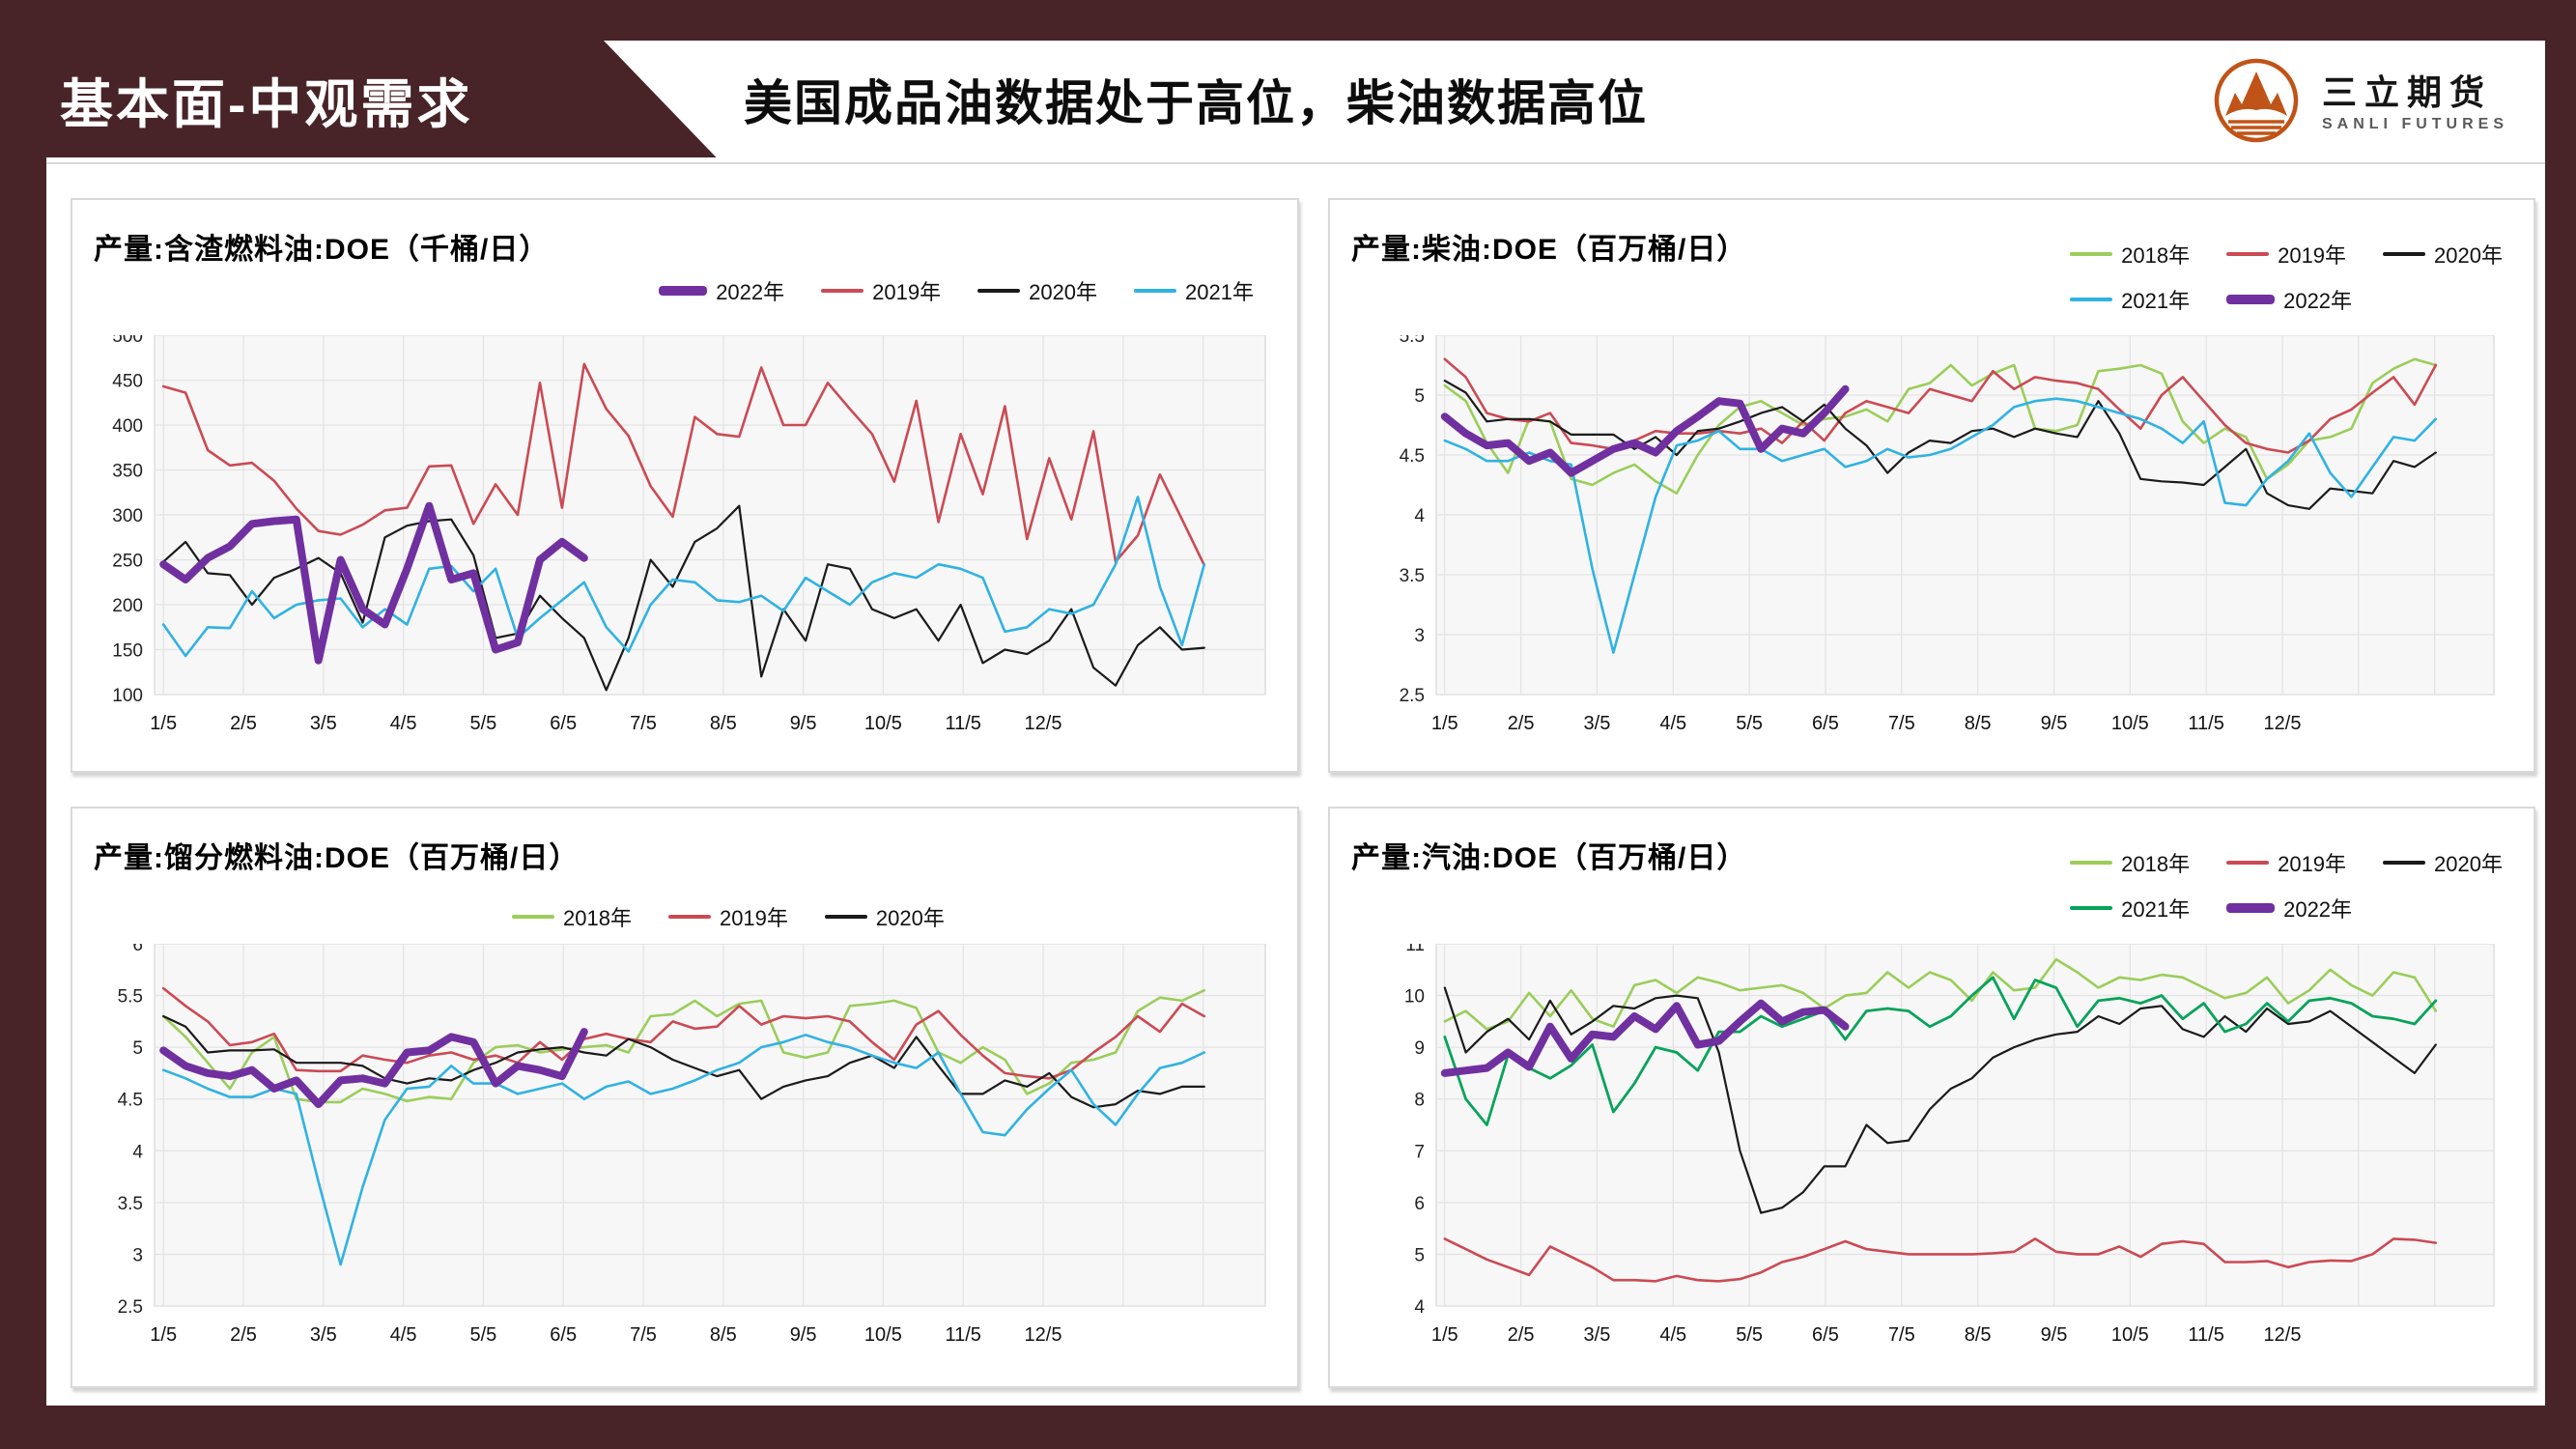  What do you see at coordinates (130, 1307) in the screenshot?
I see `y-tick-label: 2.5` at bounding box center [130, 1307].